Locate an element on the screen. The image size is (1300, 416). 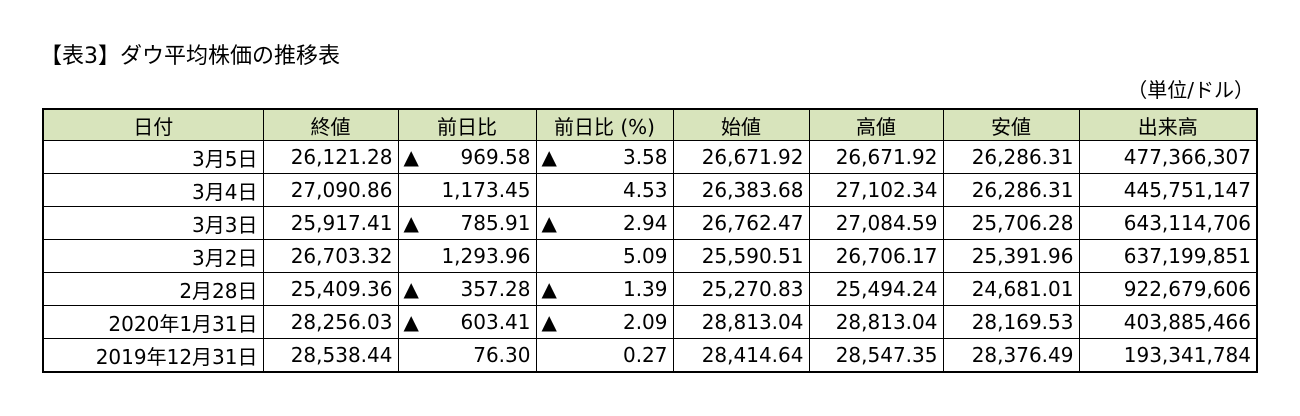
cell: ▲ 785.91 is located at coordinates (467, 223).